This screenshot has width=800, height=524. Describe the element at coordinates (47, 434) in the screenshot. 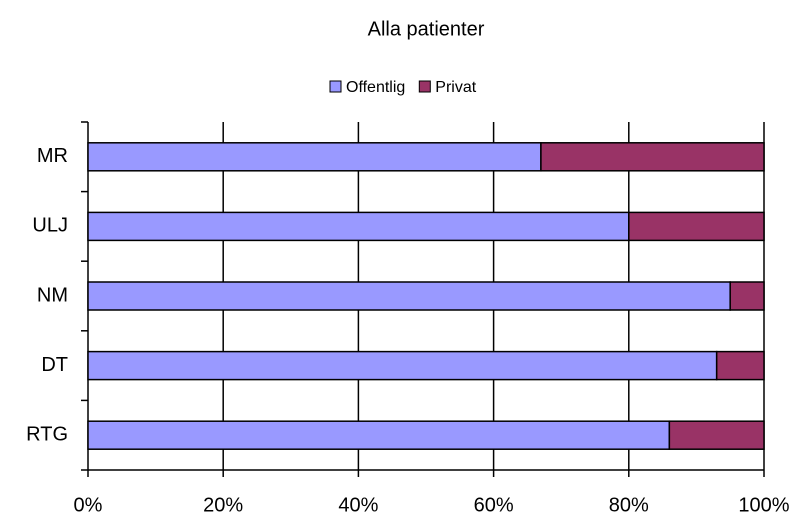

I see `y-tick-label: RTG` at that location.